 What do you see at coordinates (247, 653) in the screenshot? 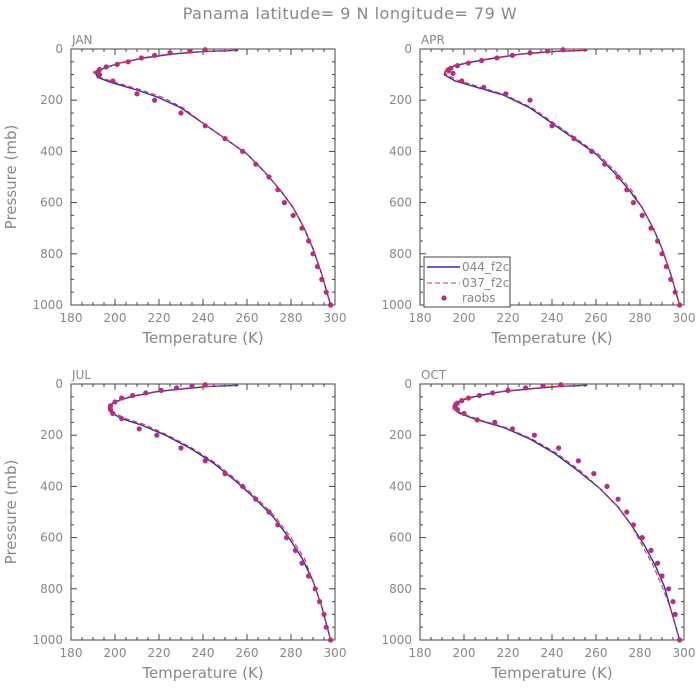
I see `x-tick-label: 260` at bounding box center [247, 653].